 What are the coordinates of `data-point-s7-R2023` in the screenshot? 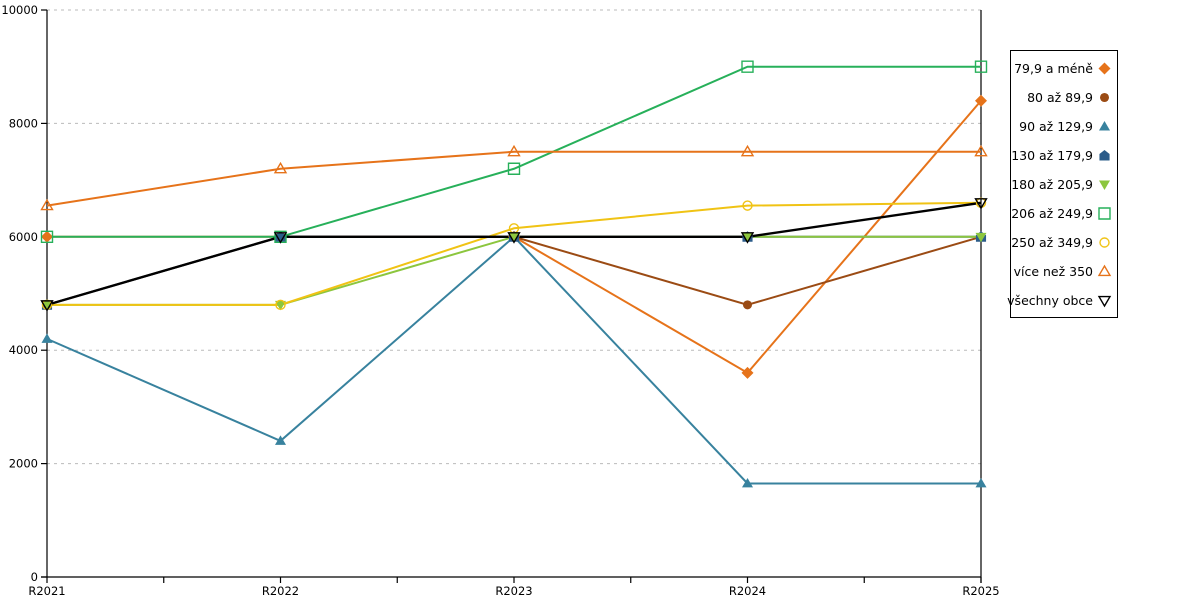 It's located at (514, 150).